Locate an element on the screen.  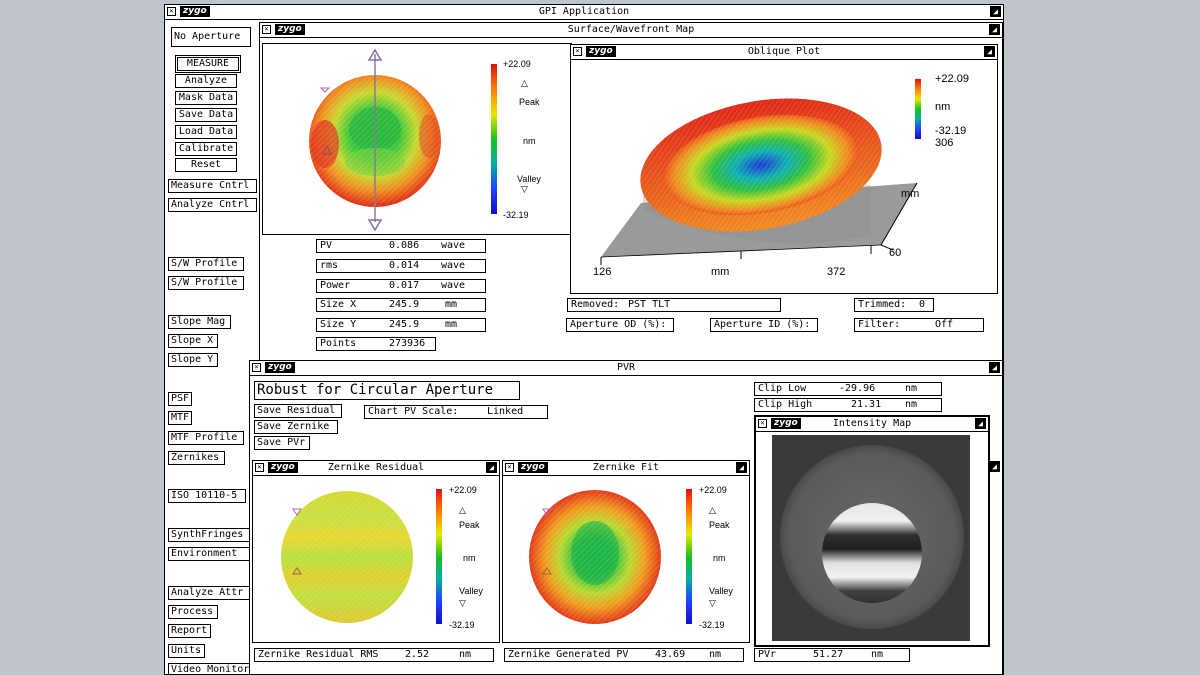
intensity-map-window: × zygo Intensity Map ◢ is located at coordinates (872, 531).